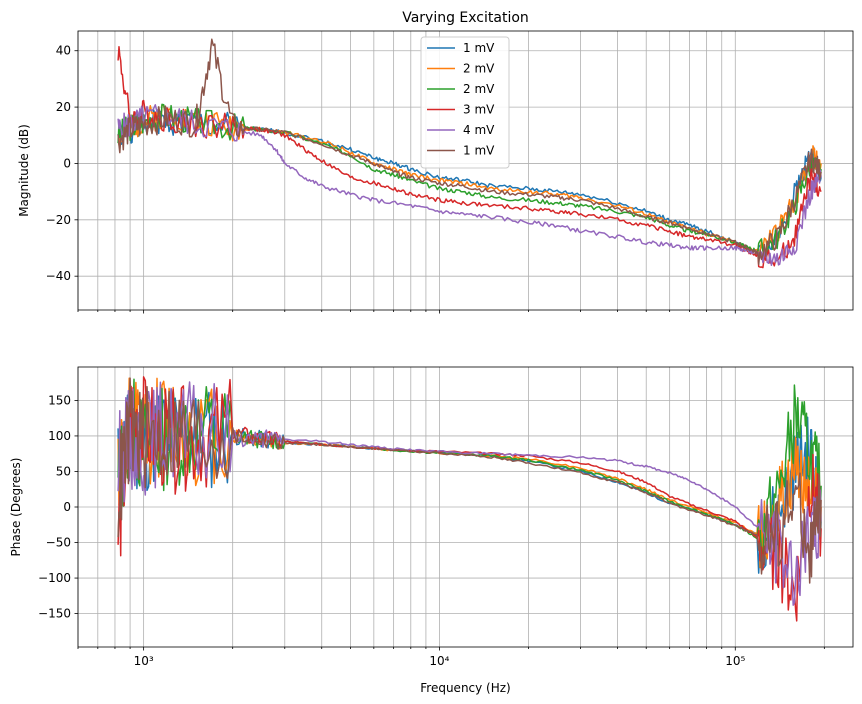 The width and height of the screenshot is (862, 704). I want to click on phase-y-axis-label: Phase (Degrees), so click(16, 507).